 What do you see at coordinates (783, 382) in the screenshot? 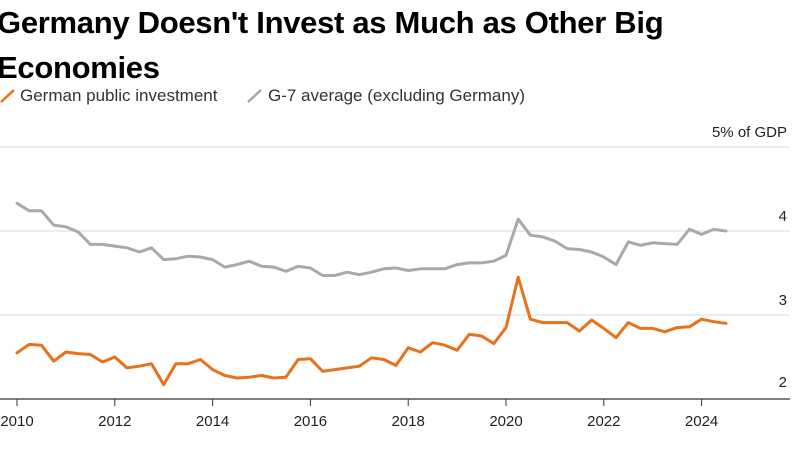
I see `y-tick-label-2: 2` at bounding box center [783, 382].